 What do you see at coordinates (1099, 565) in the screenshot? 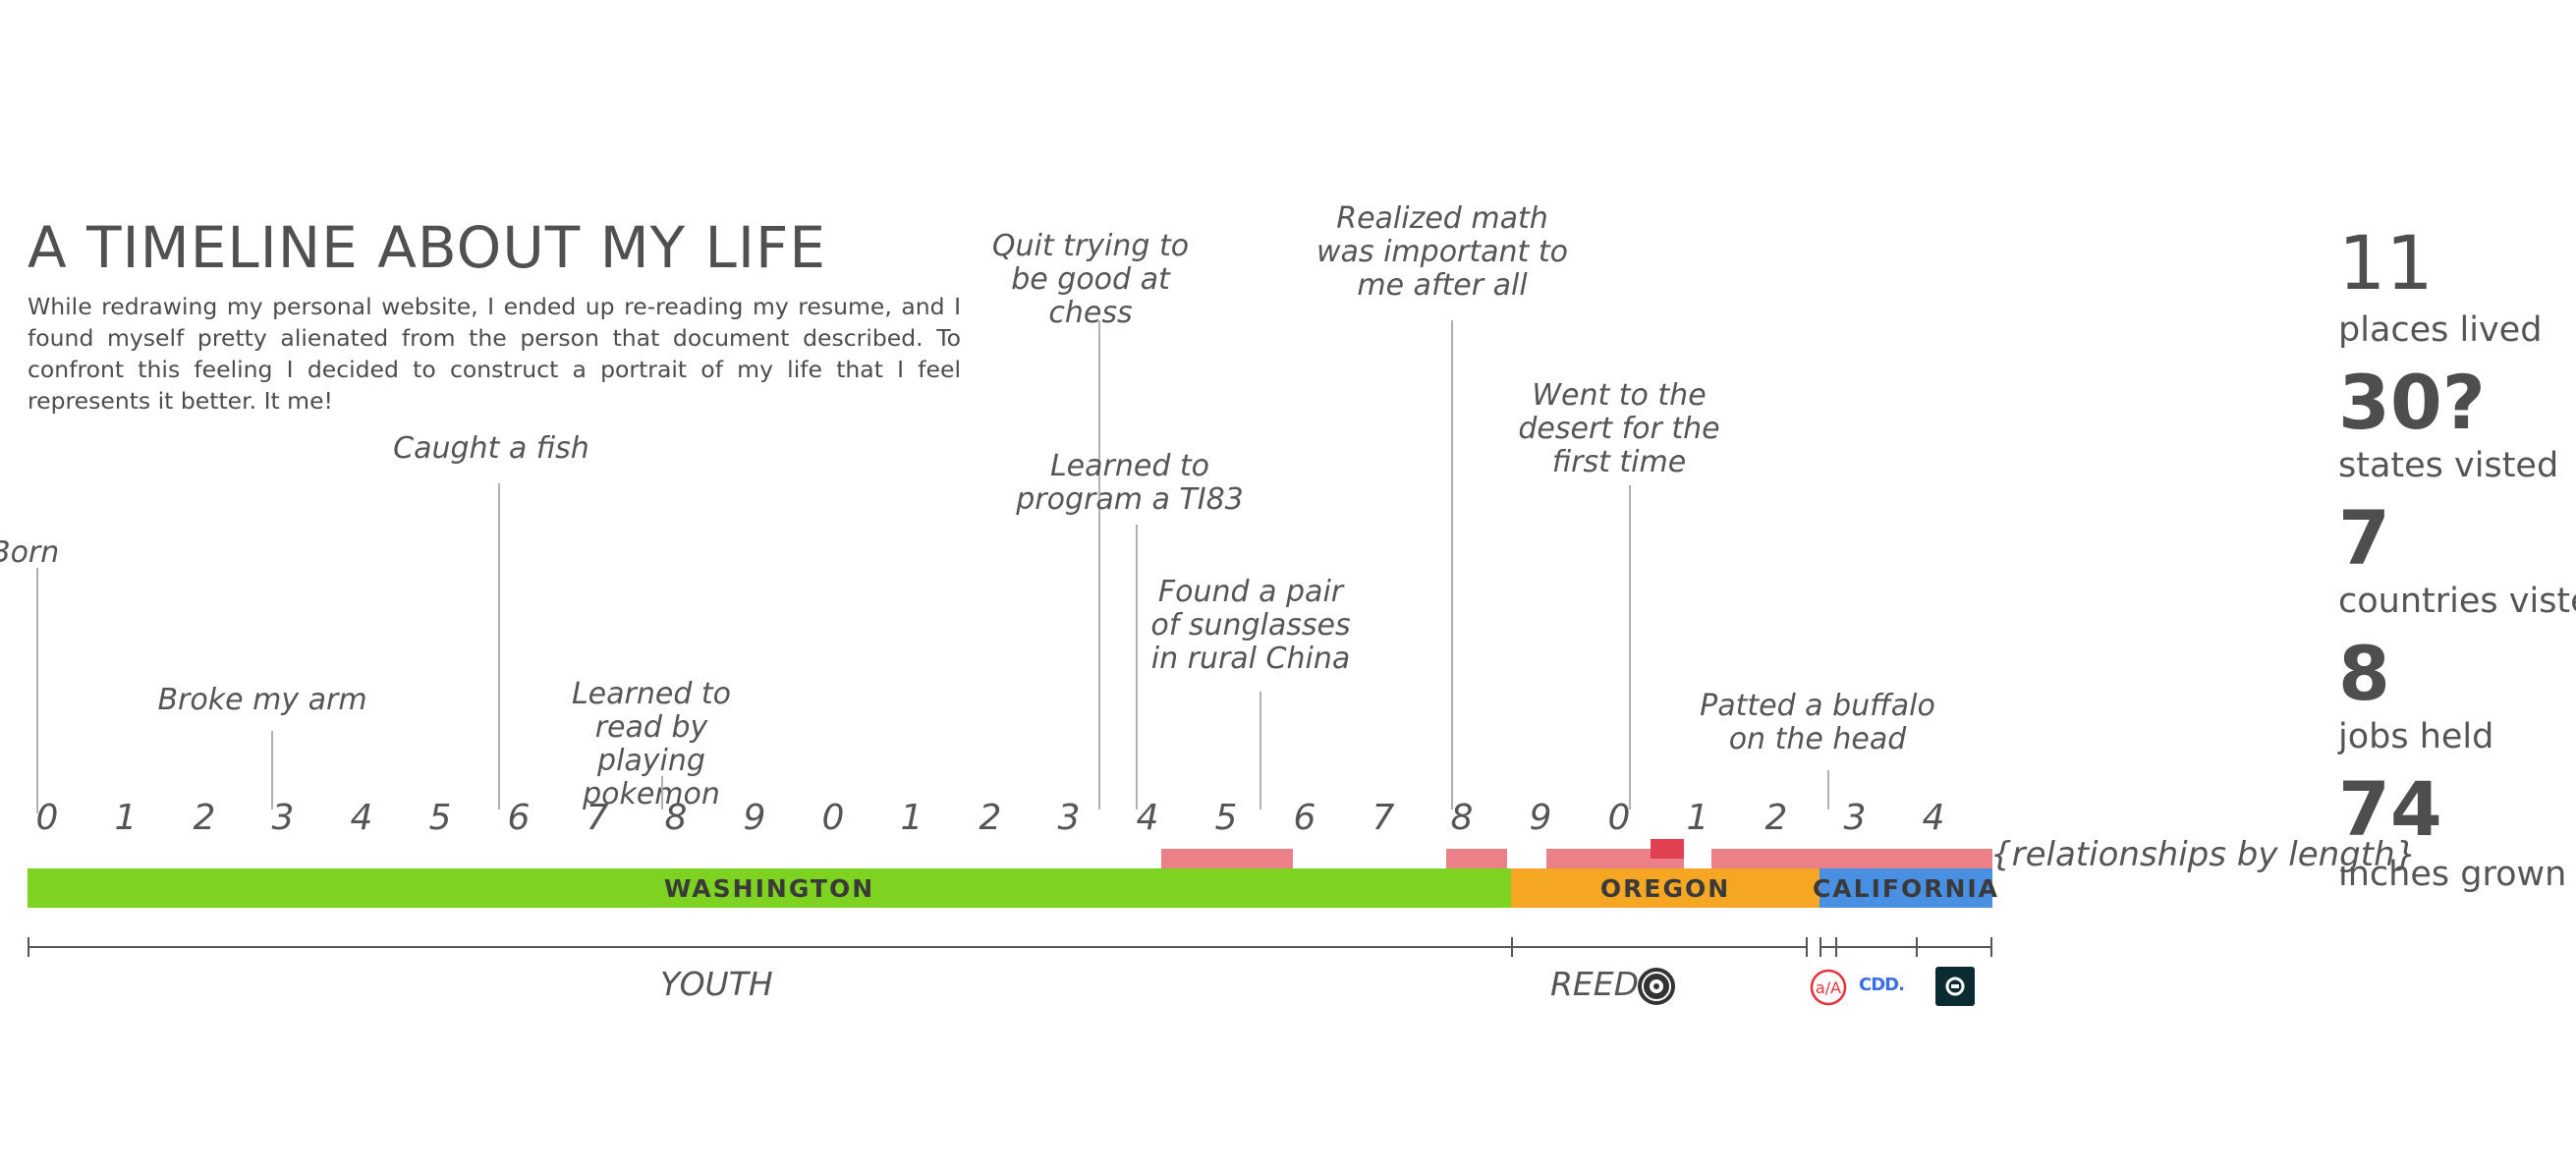
I see `leader-line-quit-chess` at bounding box center [1099, 565].